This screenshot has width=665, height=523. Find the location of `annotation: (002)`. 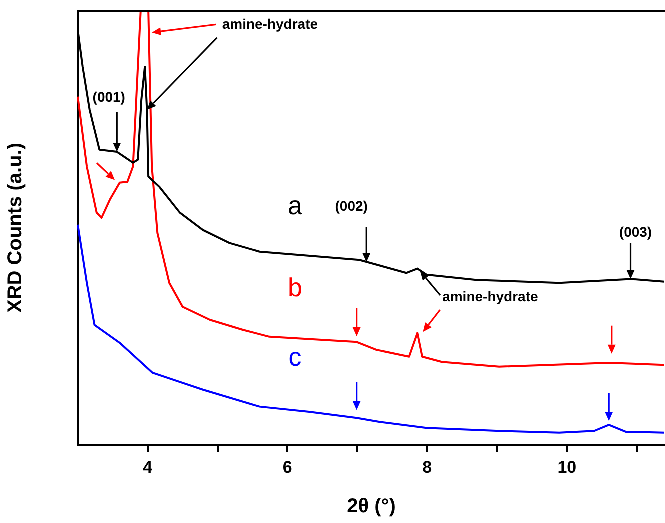

annotation: (002) is located at coordinates (351, 206).